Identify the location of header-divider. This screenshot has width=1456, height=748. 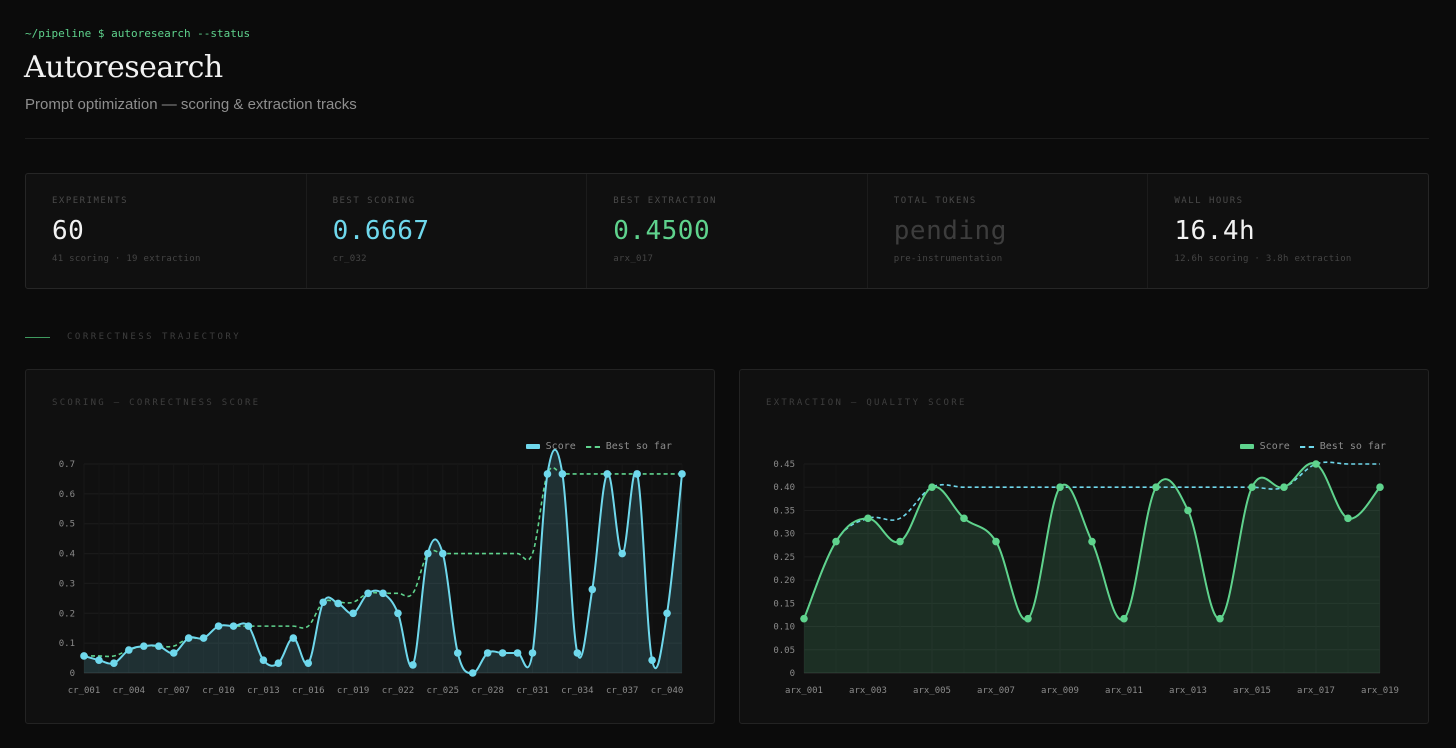
(727, 138).